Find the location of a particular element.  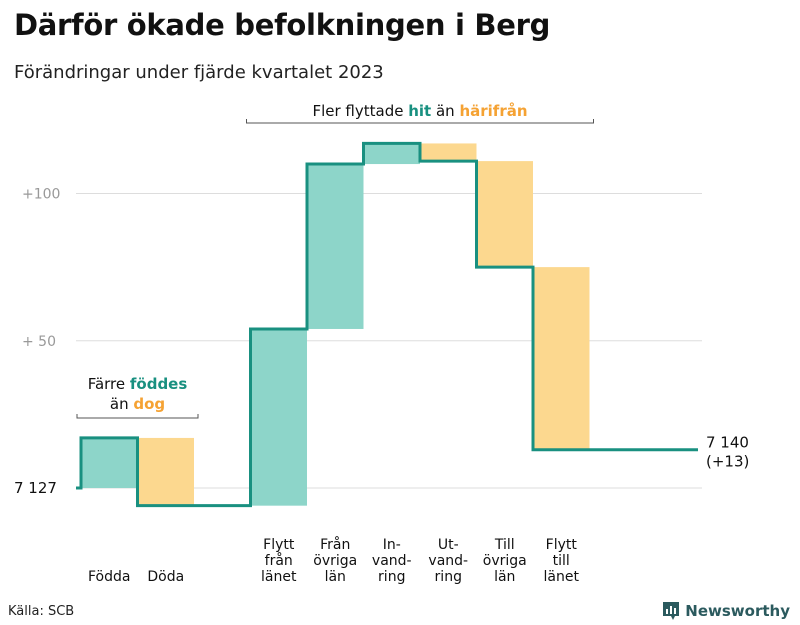

y-tick-label: + 50 is located at coordinates (39, 342).